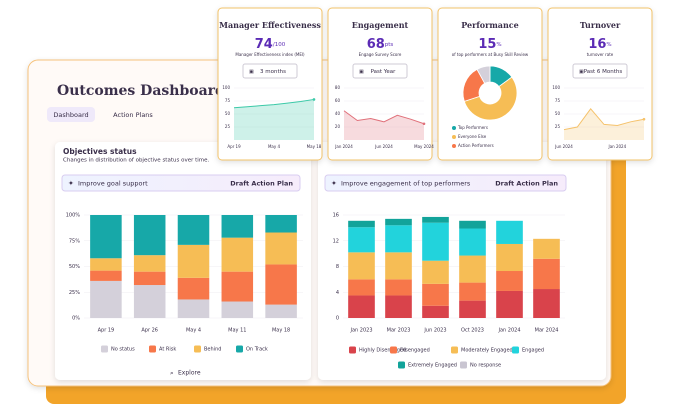 The image size is (677, 413). Describe the element at coordinates (415, 351) in the screenshot. I see `legend-label: Disengaged` at that location.